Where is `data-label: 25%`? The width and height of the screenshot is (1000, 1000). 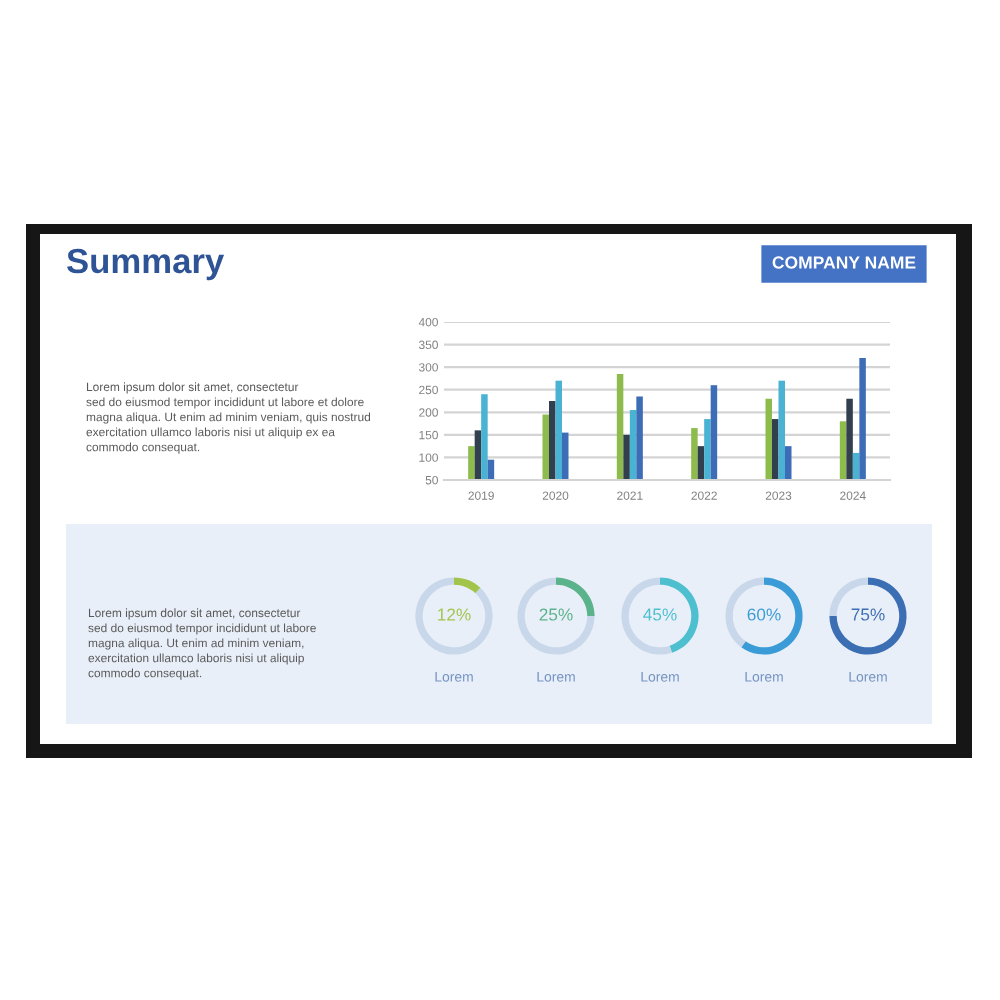 data-label: 25% is located at coordinates (556, 614).